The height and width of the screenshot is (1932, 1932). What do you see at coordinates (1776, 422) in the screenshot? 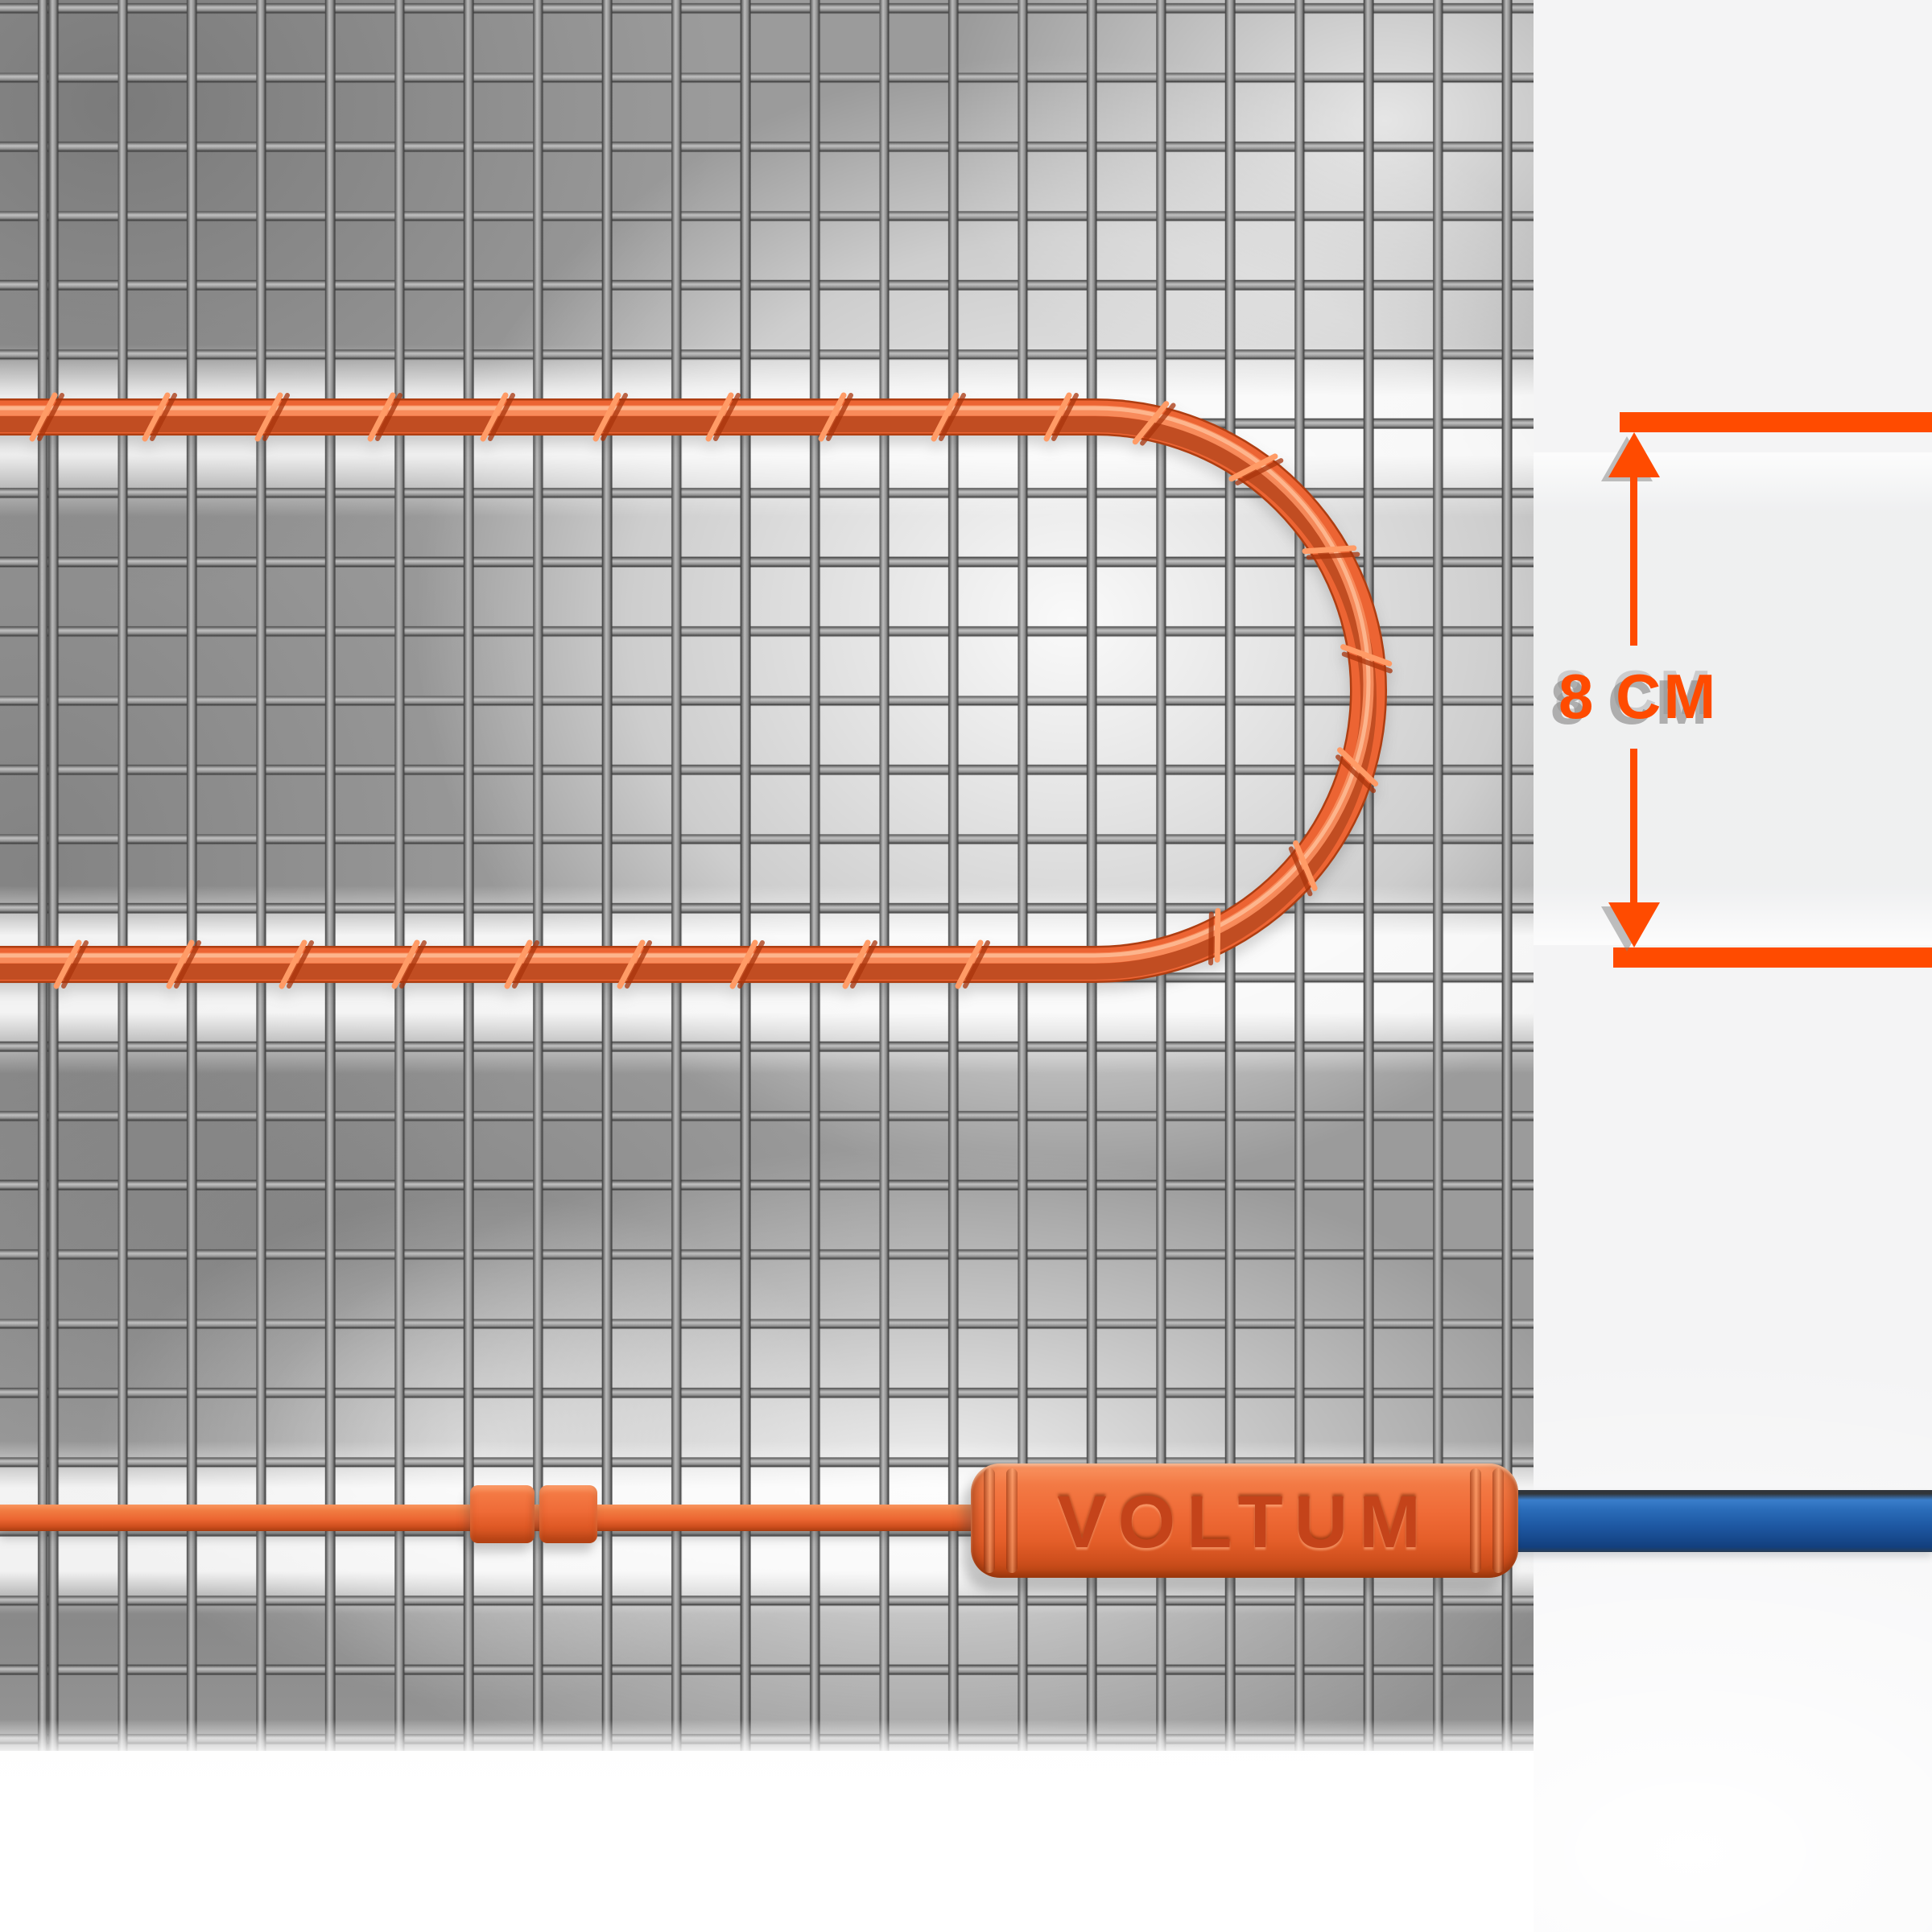
I see `dimension-bar-top` at bounding box center [1776, 422].